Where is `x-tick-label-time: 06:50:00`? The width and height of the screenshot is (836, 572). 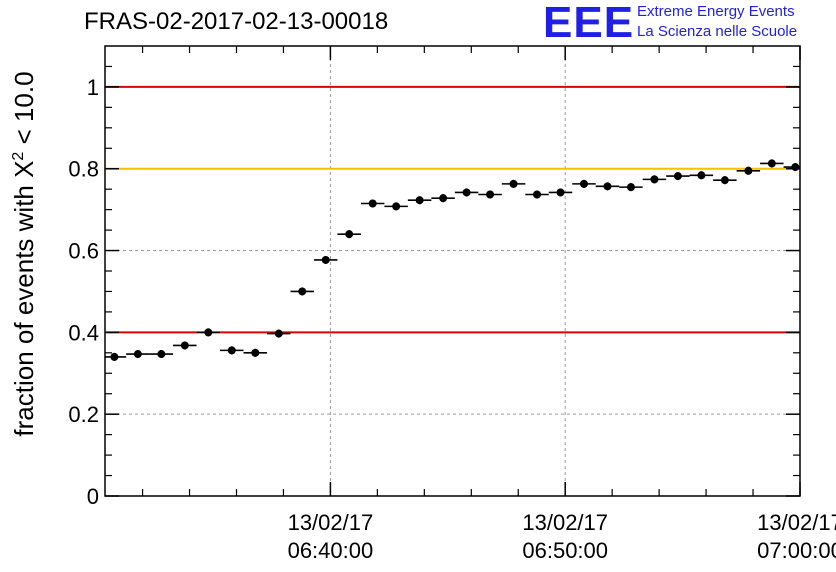
x-tick-label-time: 06:50:00 is located at coordinates (565, 550).